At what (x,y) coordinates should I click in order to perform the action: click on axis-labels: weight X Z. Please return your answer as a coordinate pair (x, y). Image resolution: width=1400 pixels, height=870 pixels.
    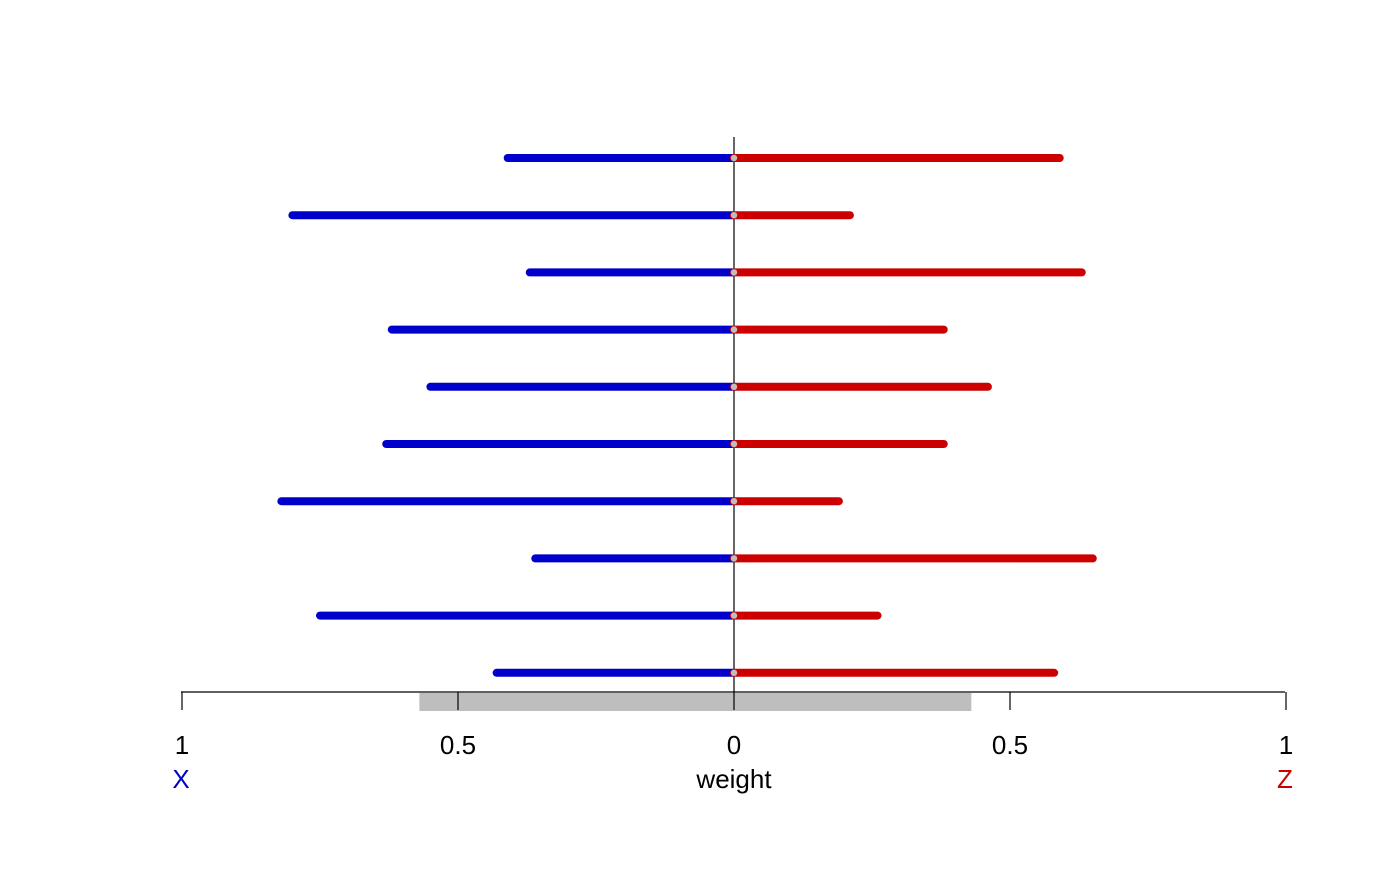
    Looking at the image, I should click on (732, 779).